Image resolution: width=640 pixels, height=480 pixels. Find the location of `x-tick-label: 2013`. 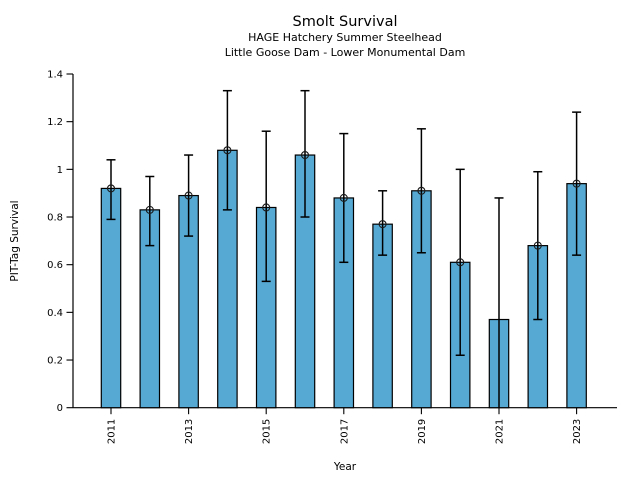

x-tick-label: 2013 is located at coordinates (189, 431).